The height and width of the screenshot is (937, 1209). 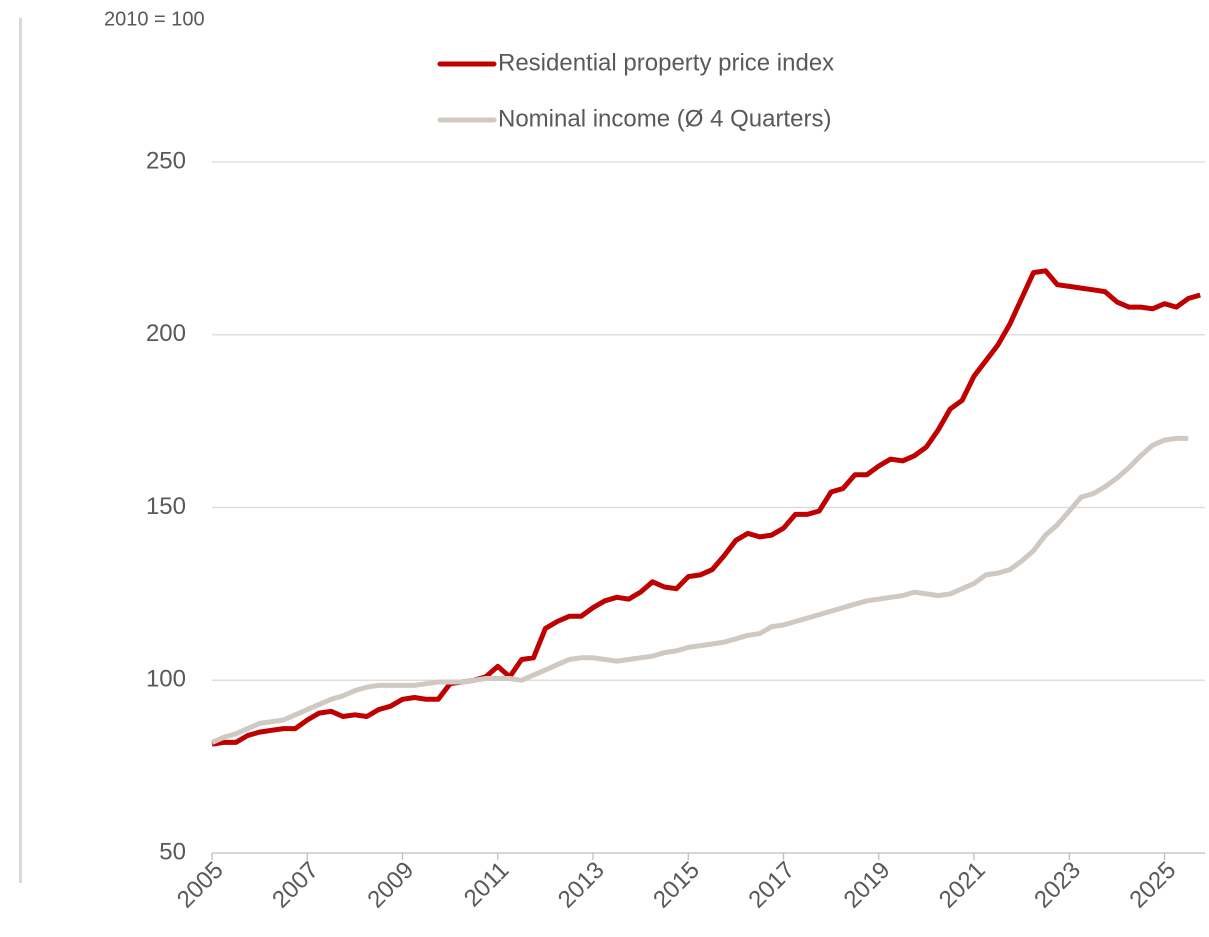 I want to click on x-tick-label: 2023, so click(x=1057, y=885).